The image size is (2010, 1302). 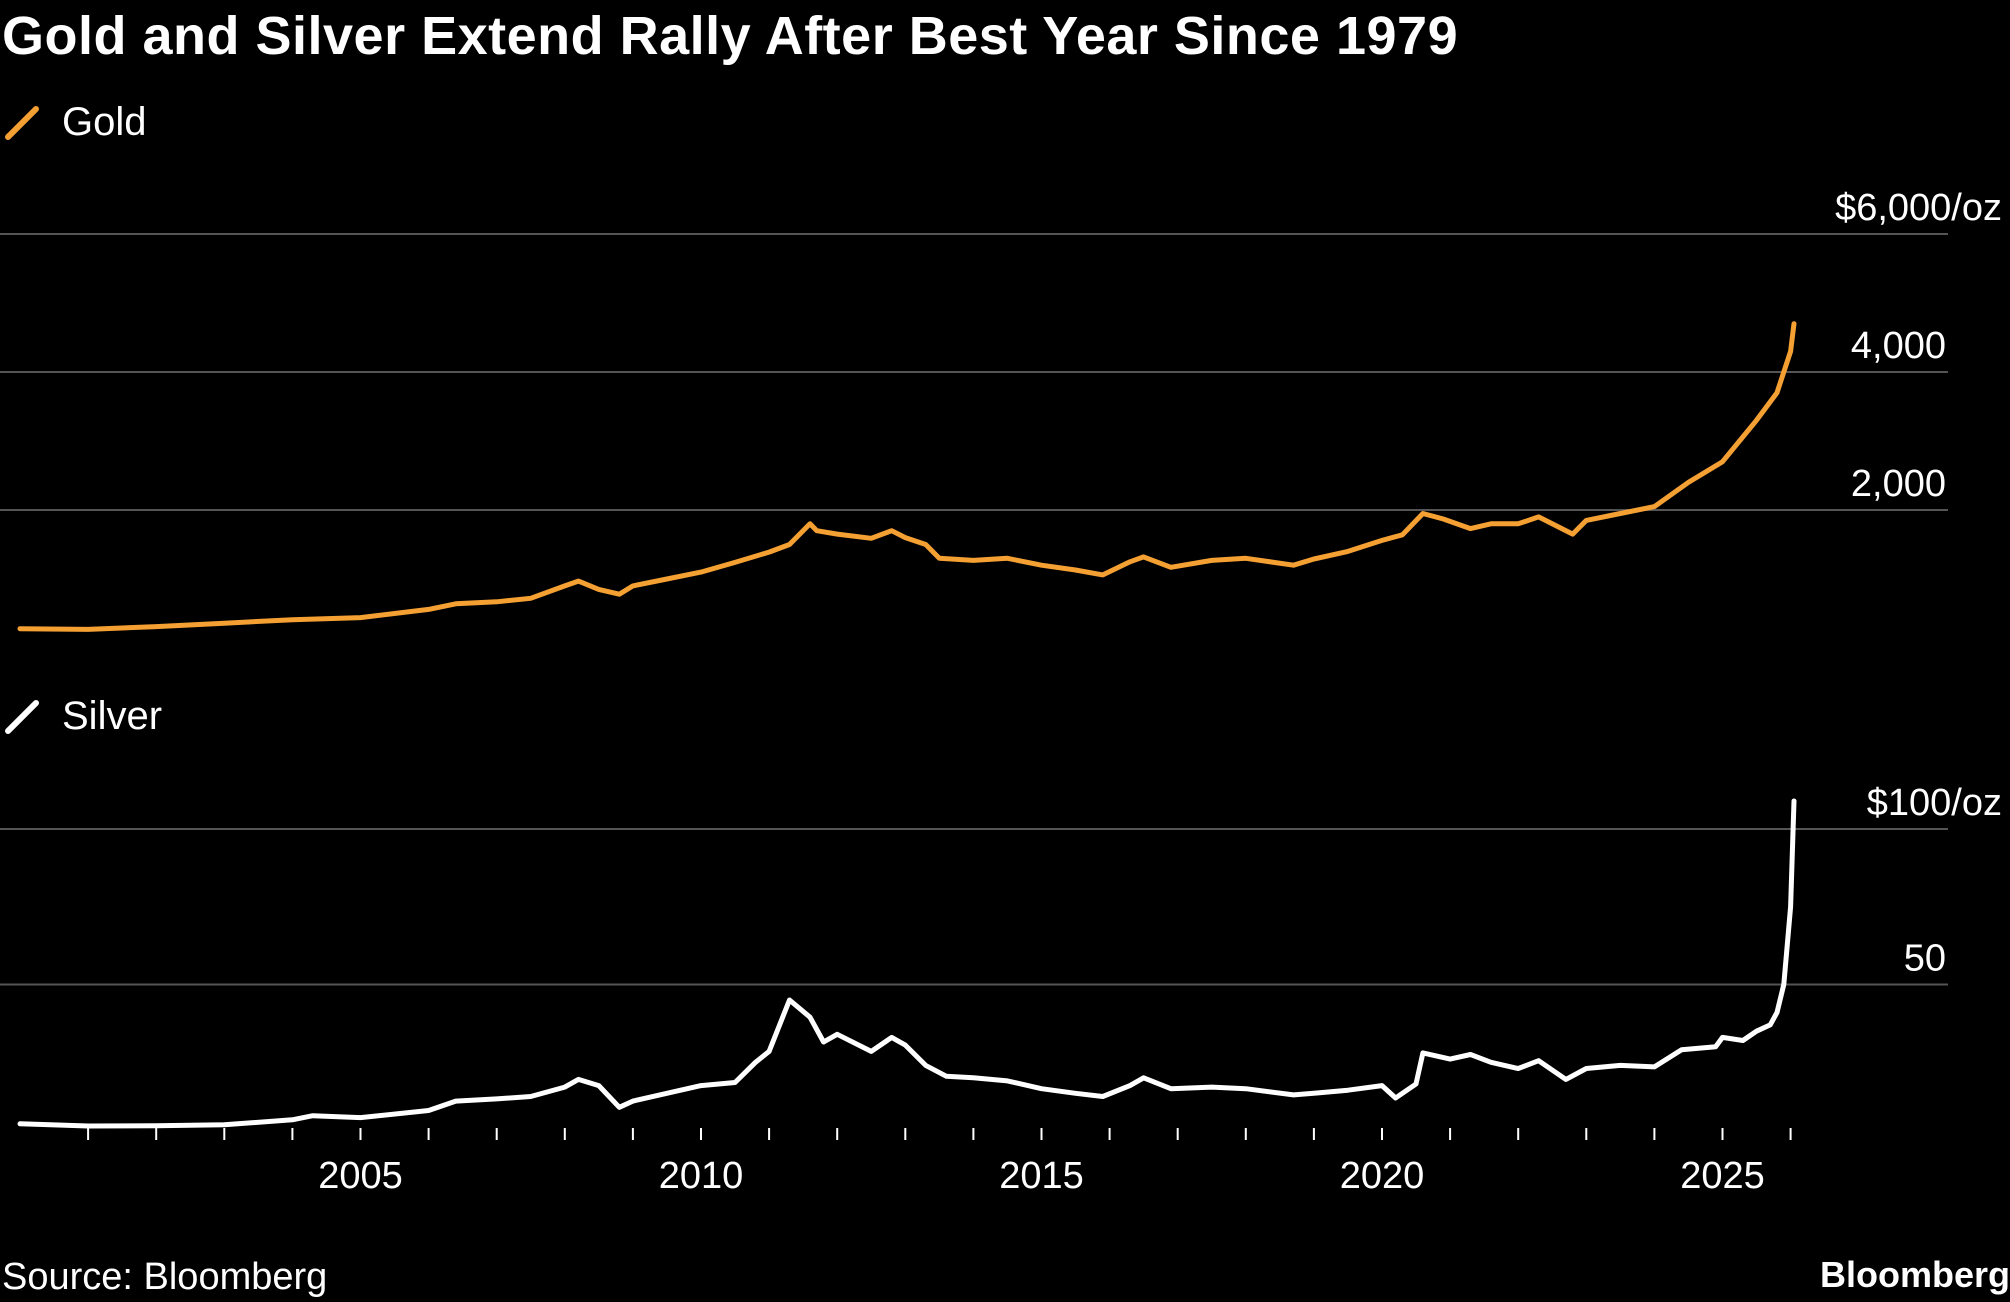 I want to click on gold-legend-line-icon, so click(x=22, y=123).